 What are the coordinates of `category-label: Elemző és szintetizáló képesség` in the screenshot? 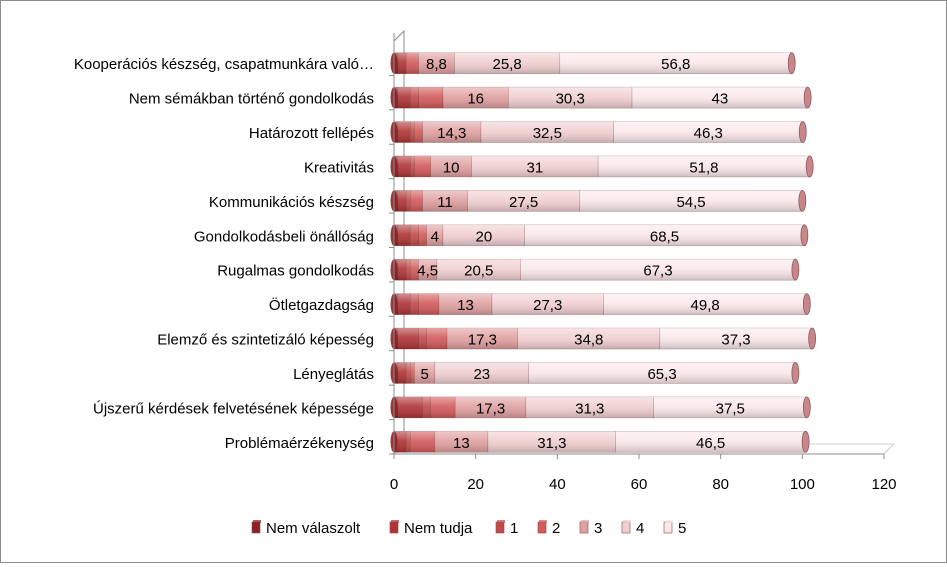 It's located at (265, 340).